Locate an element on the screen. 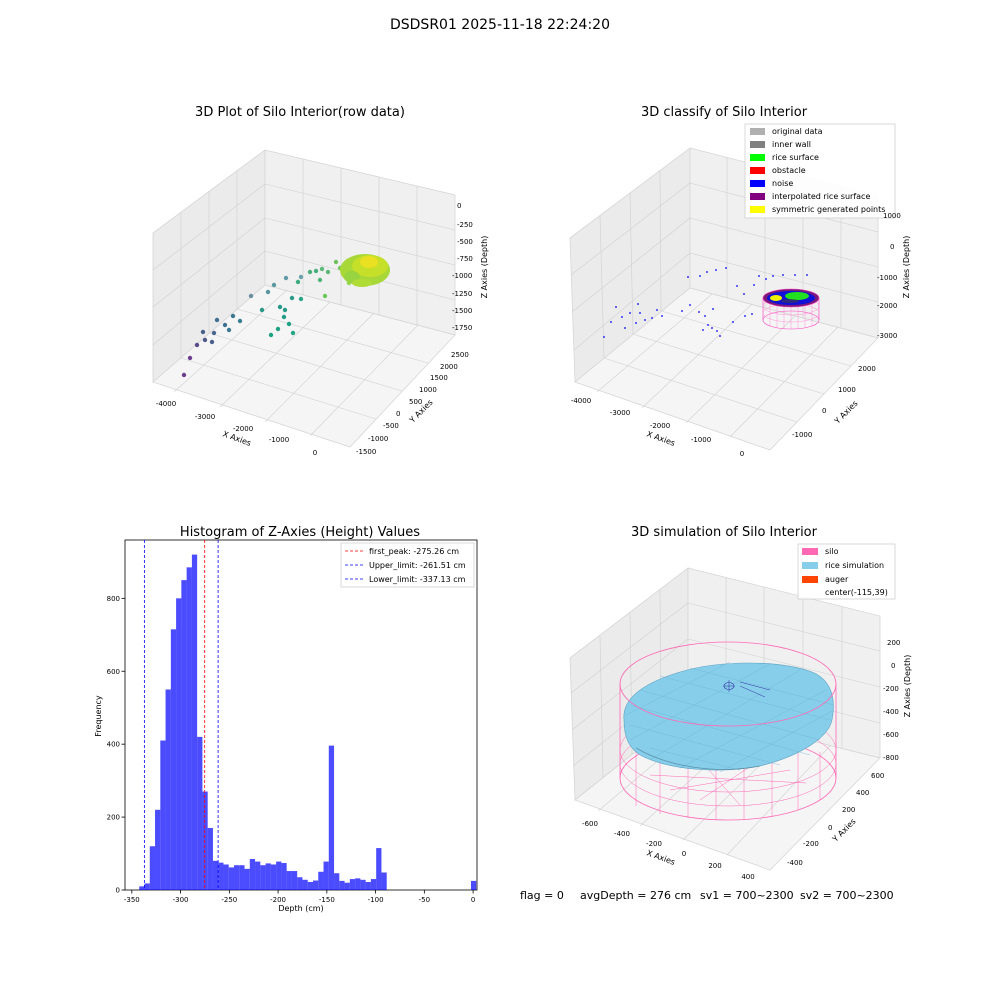 This screenshot has width=1000, height=1000. histogram-x-ticks: -350 -300 -250 -200 -150 -100 -50 0 is located at coordinates (299, 897).